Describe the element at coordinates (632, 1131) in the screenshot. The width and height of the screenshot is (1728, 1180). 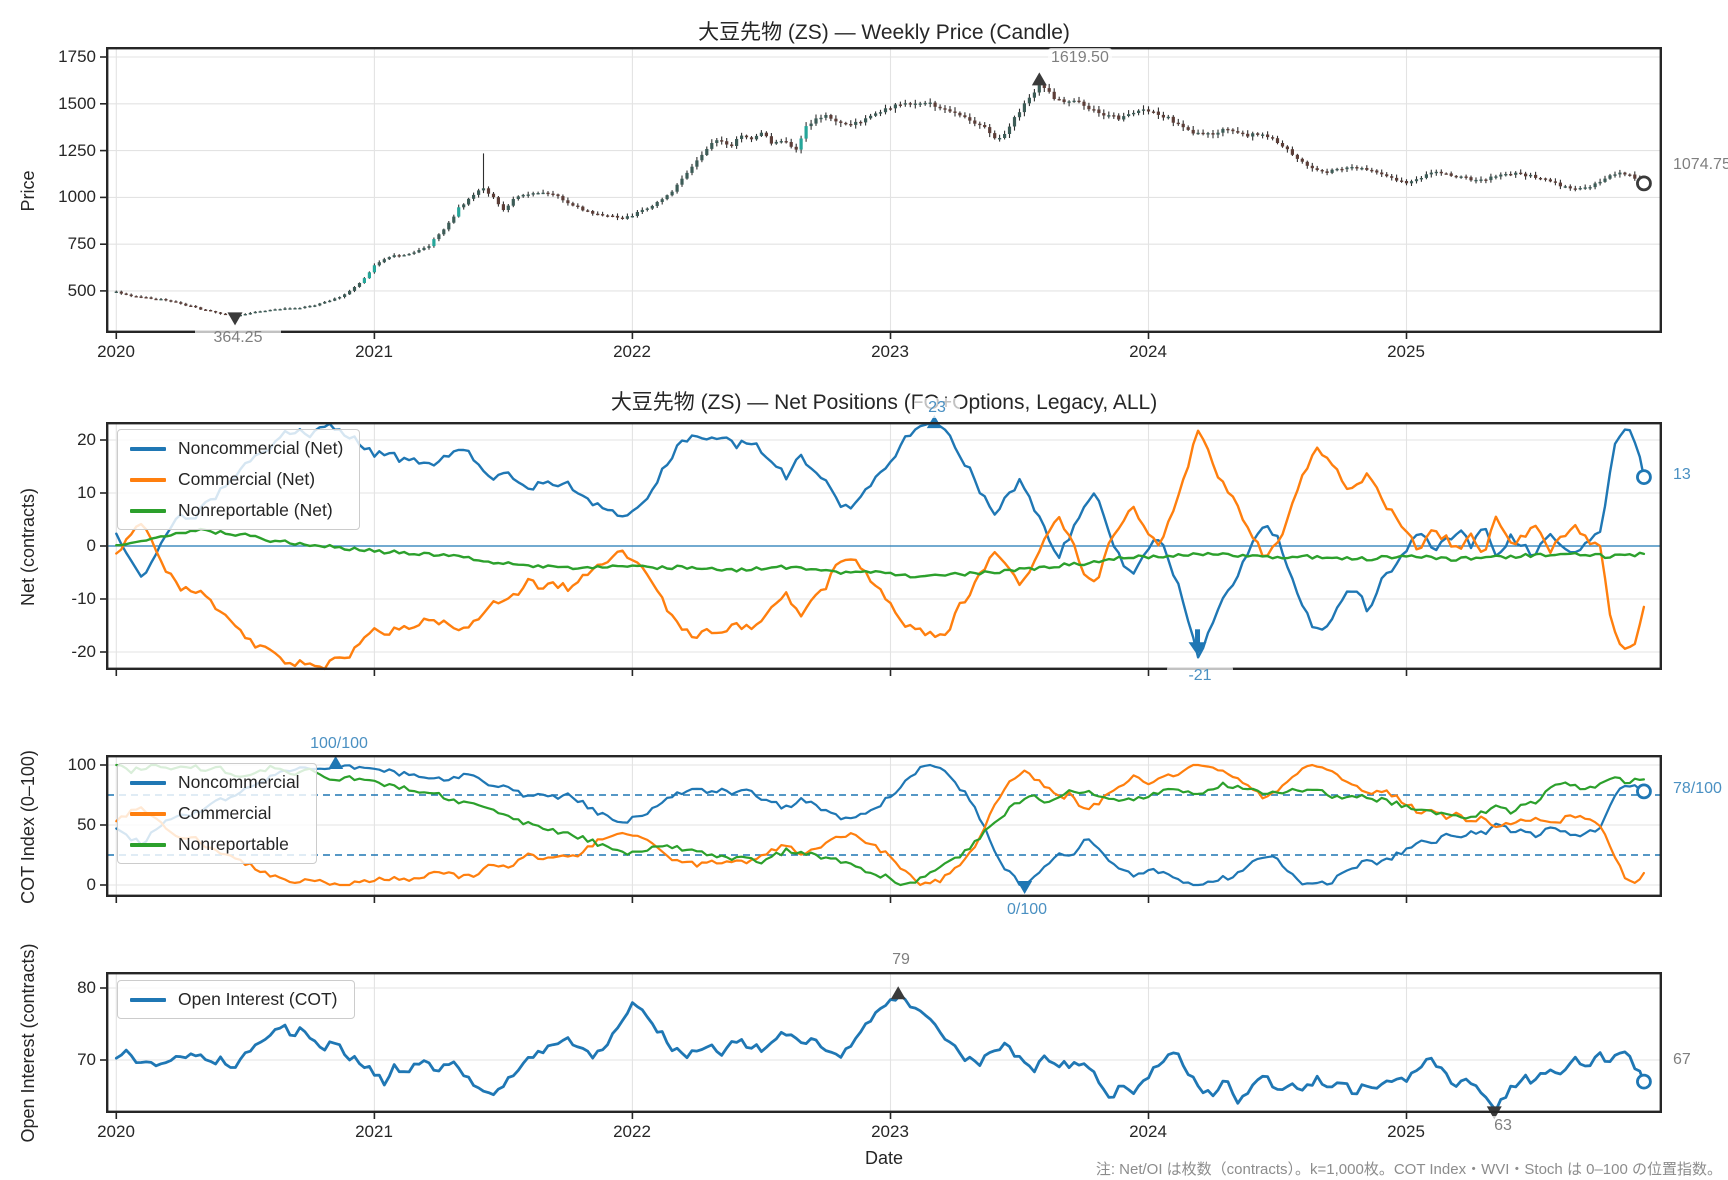
I see `panel4-xtick: 2022` at that location.